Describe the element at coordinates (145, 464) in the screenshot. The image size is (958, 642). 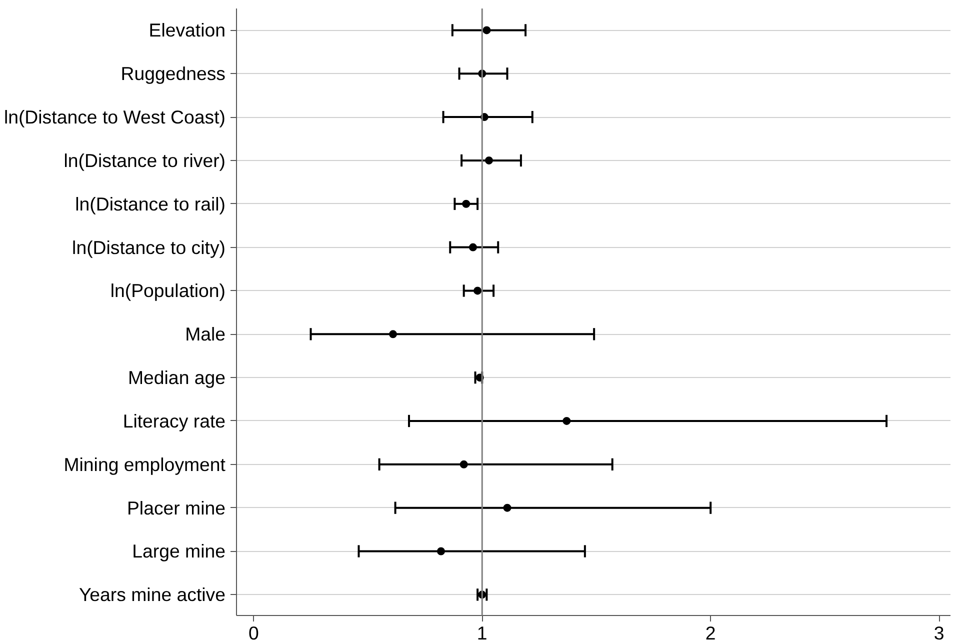
I see `y-tick-label: Mining employment` at that location.